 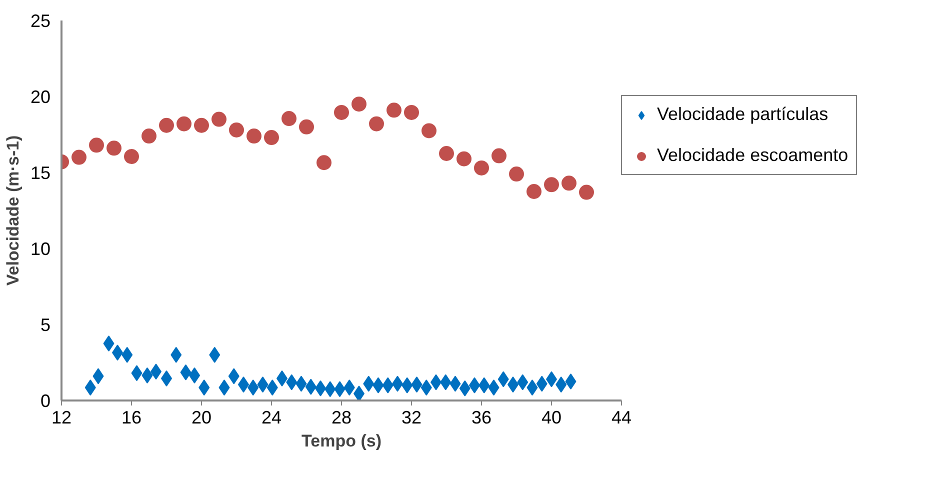 I want to click on legend-label: Velocidade escoamento, so click(x=752, y=155).